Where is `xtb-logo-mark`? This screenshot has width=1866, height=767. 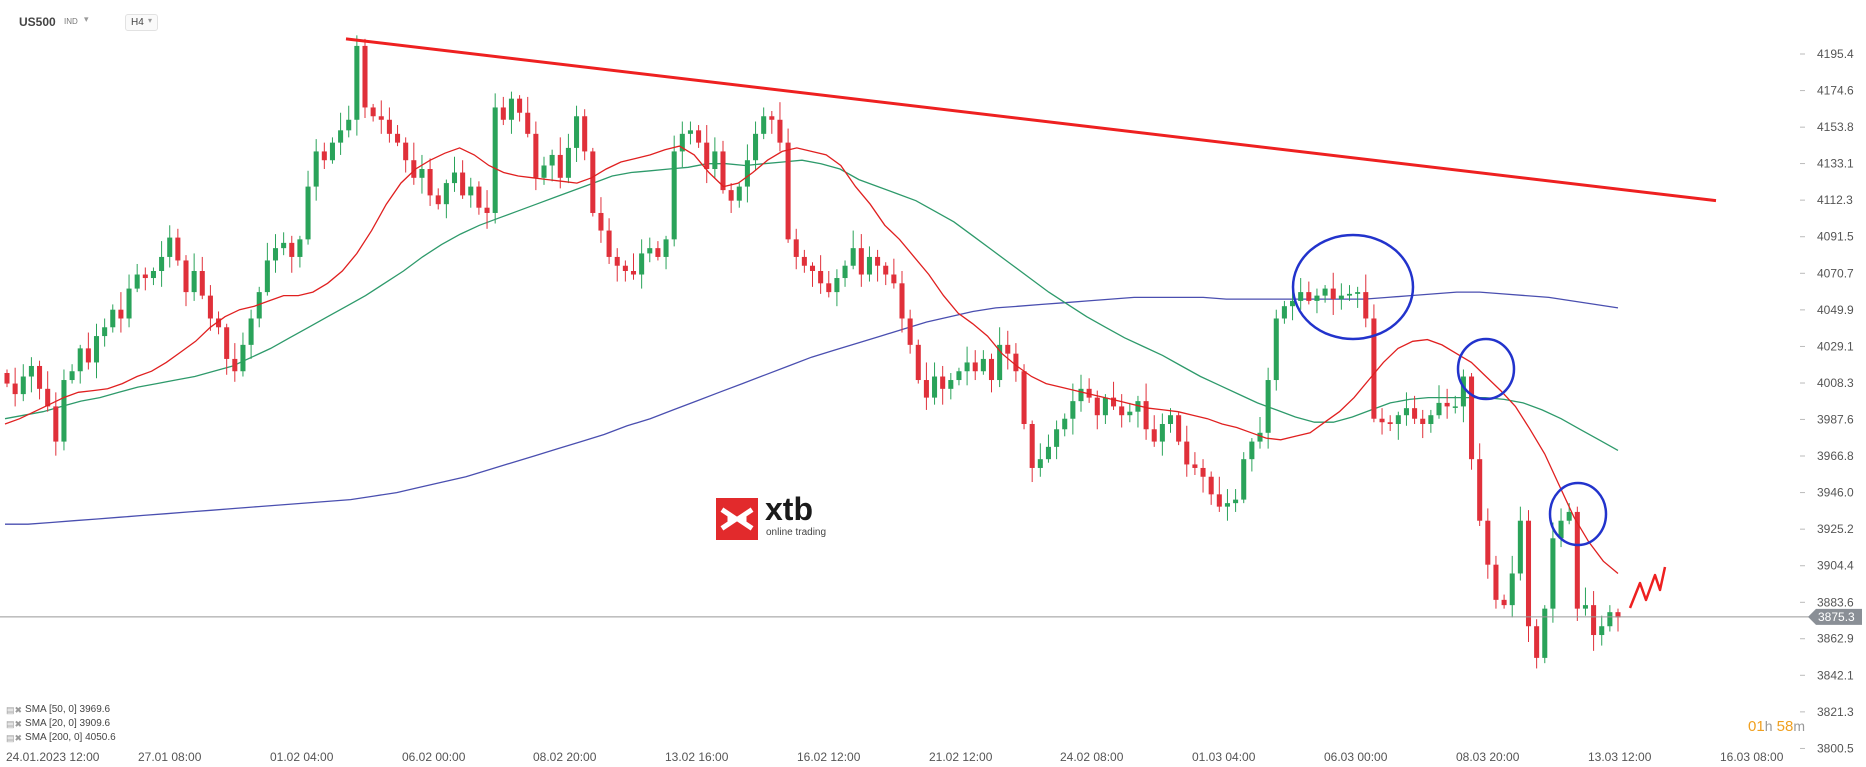 xtb-logo-mark is located at coordinates (737, 519).